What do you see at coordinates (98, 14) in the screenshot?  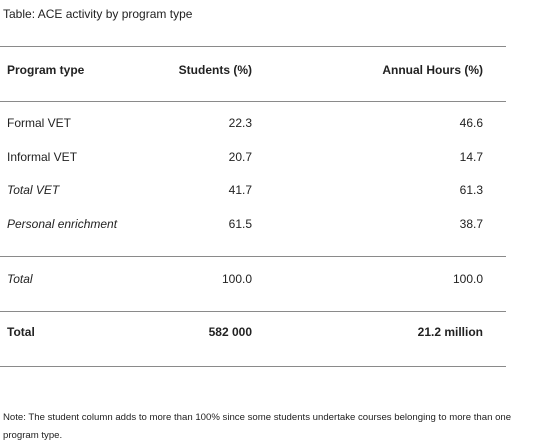 I see `table-title: Table: ACE activity by program type` at bounding box center [98, 14].